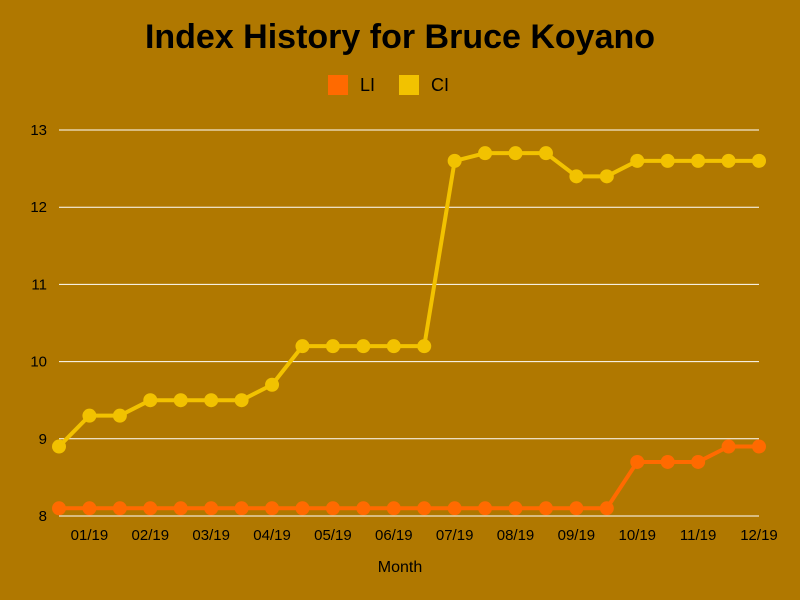 This screenshot has height=600, width=800. I want to click on x-axis-label: Month, so click(400, 567).